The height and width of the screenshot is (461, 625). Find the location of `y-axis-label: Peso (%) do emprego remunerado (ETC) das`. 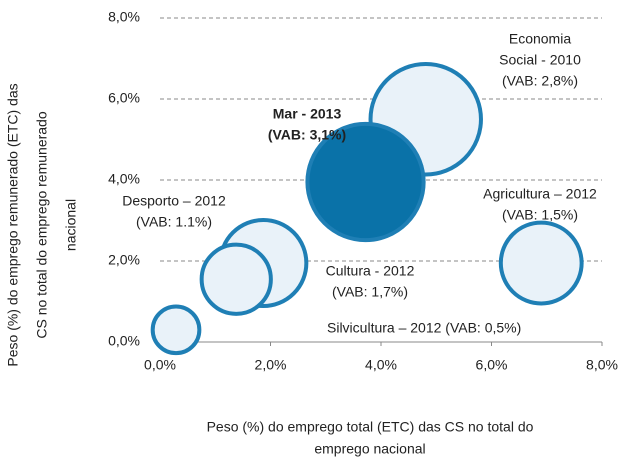

y-axis-label: Peso (%) do emprego remunerado (ETC) das is located at coordinates (13, 224).